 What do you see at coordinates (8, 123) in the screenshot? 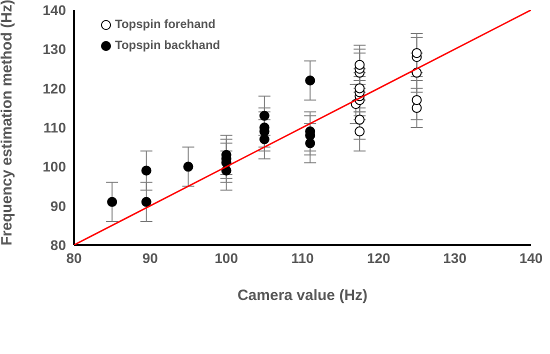
I see `y-axis-title: Frequency estimation method (Hz)` at bounding box center [8, 123].